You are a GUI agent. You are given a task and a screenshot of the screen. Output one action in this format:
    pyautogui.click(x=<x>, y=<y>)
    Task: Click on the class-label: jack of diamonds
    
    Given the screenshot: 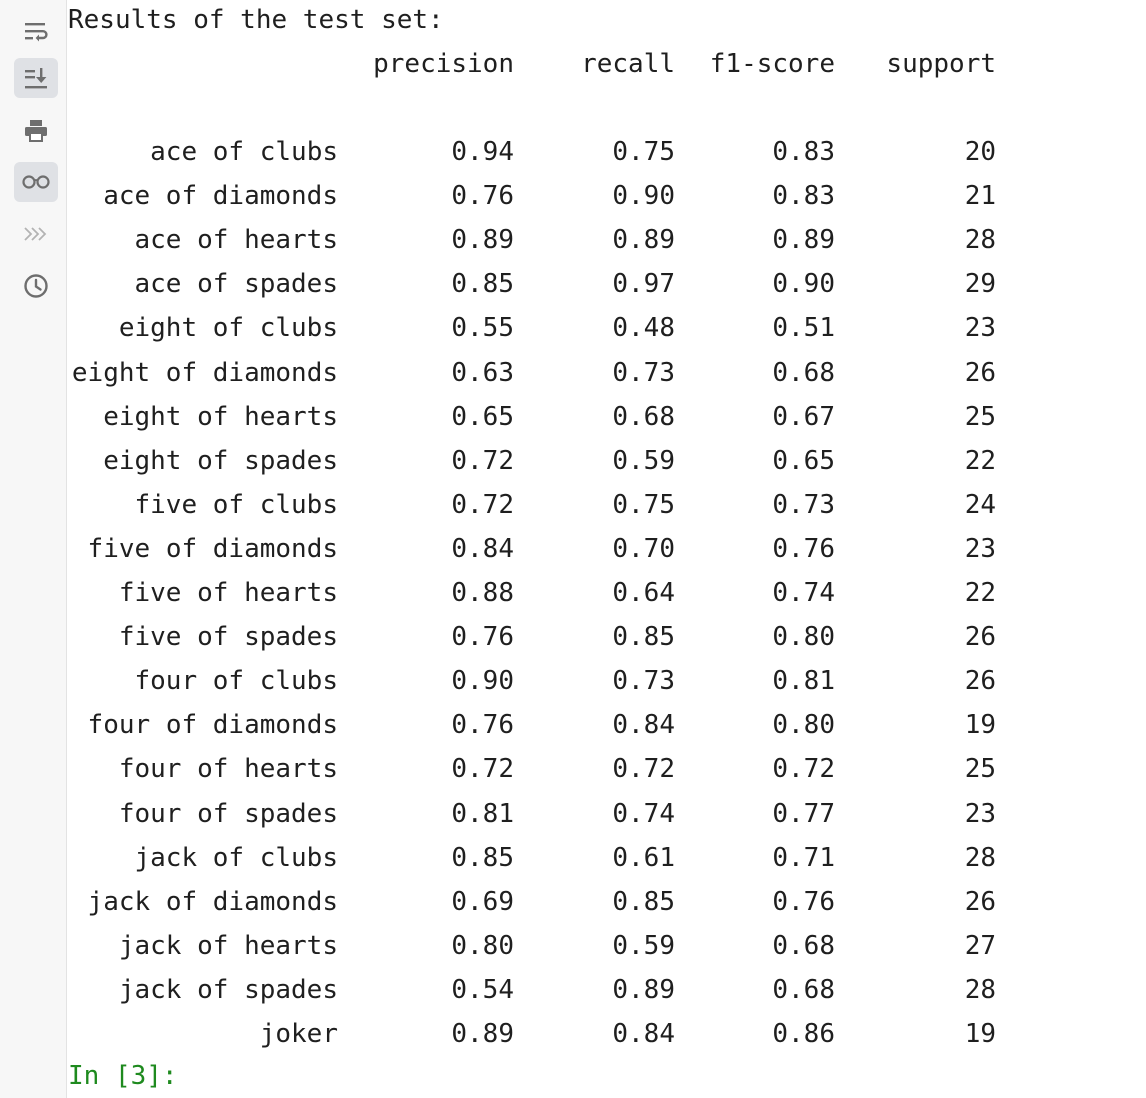 What is the action you would take?
    pyautogui.click(x=212, y=901)
    